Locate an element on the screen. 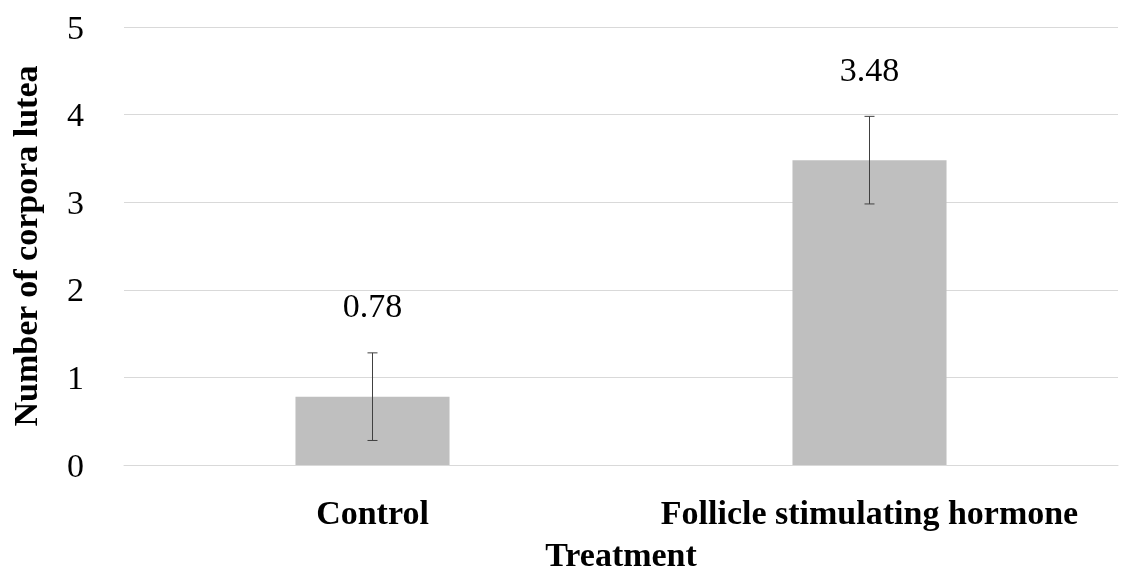  x-tick-label: Control is located at coordinates (372, 512).